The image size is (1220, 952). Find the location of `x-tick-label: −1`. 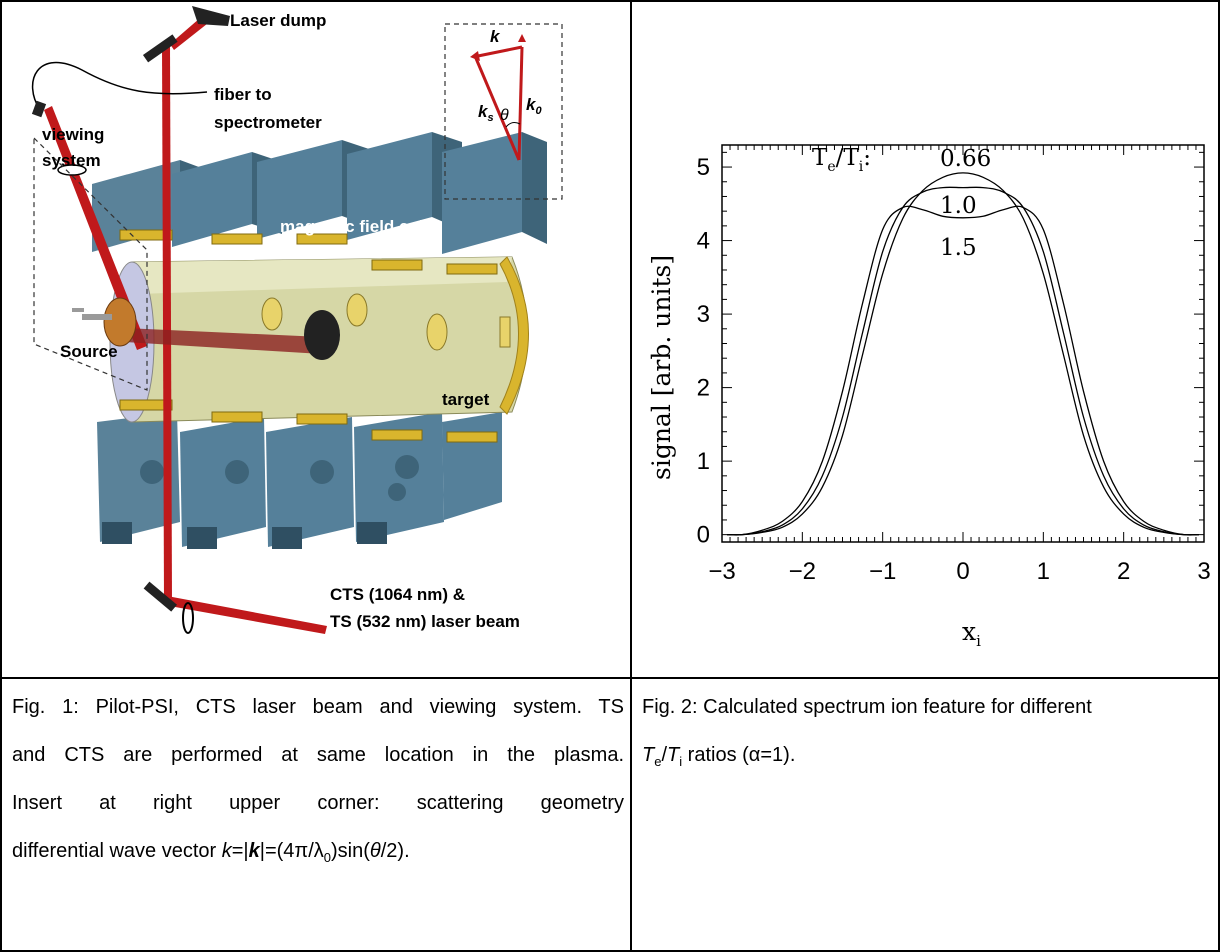

x-tick-label: −1 is located at coordinates (882, 571).